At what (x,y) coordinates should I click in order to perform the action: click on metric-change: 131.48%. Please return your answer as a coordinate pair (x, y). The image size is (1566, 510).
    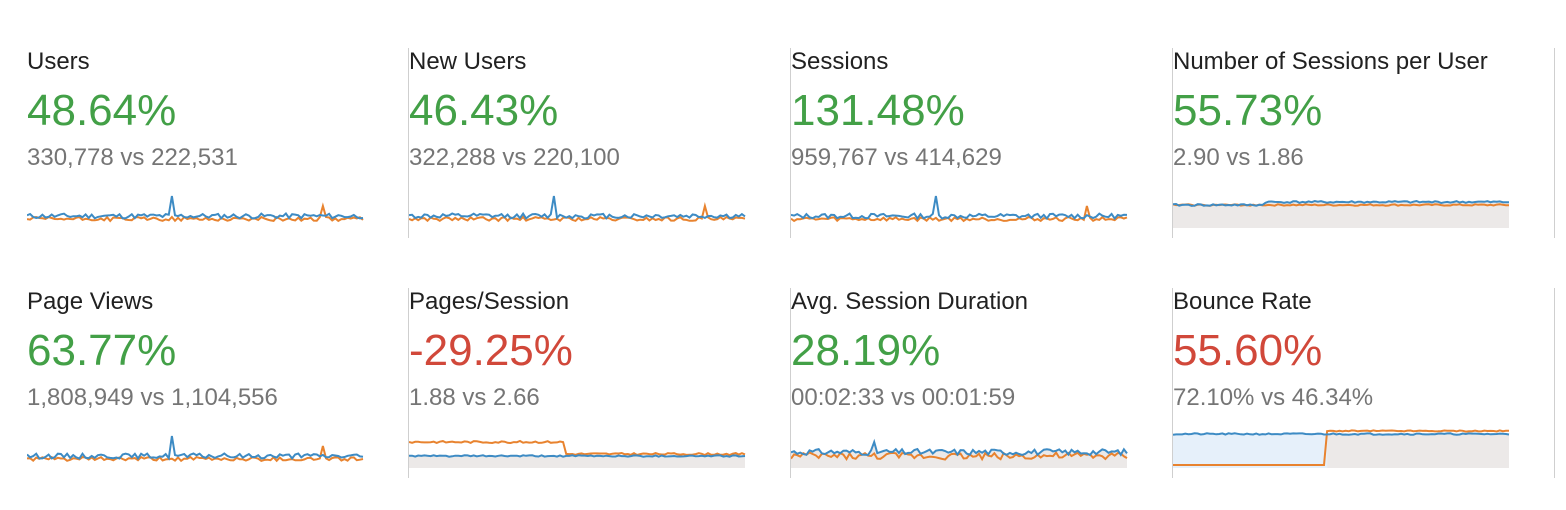
    Looking at the image, I should click on (878, 110).